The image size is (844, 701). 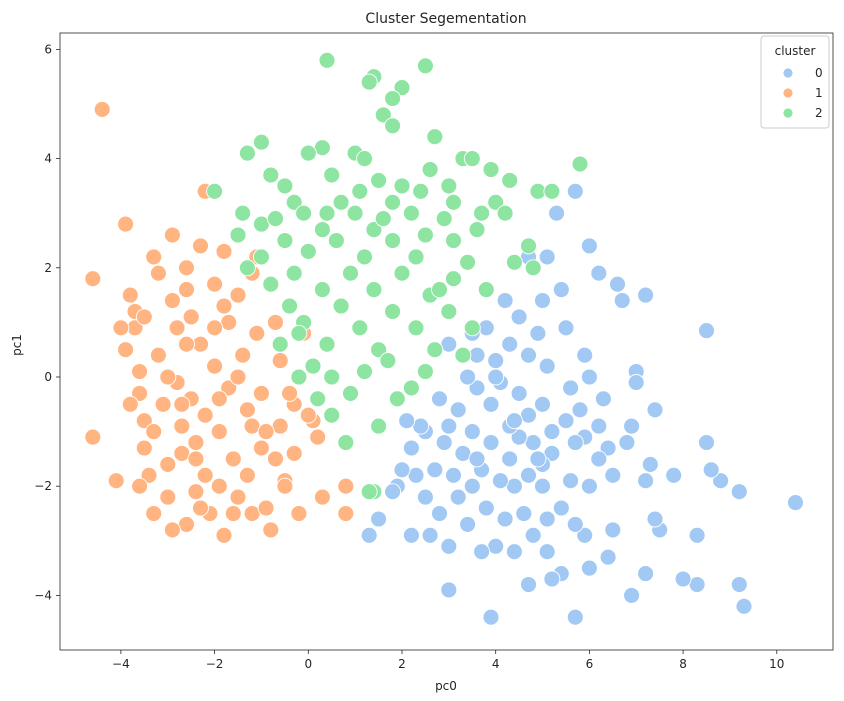 I want to click on x-tick-label: −2, so click(x=215, y=664).